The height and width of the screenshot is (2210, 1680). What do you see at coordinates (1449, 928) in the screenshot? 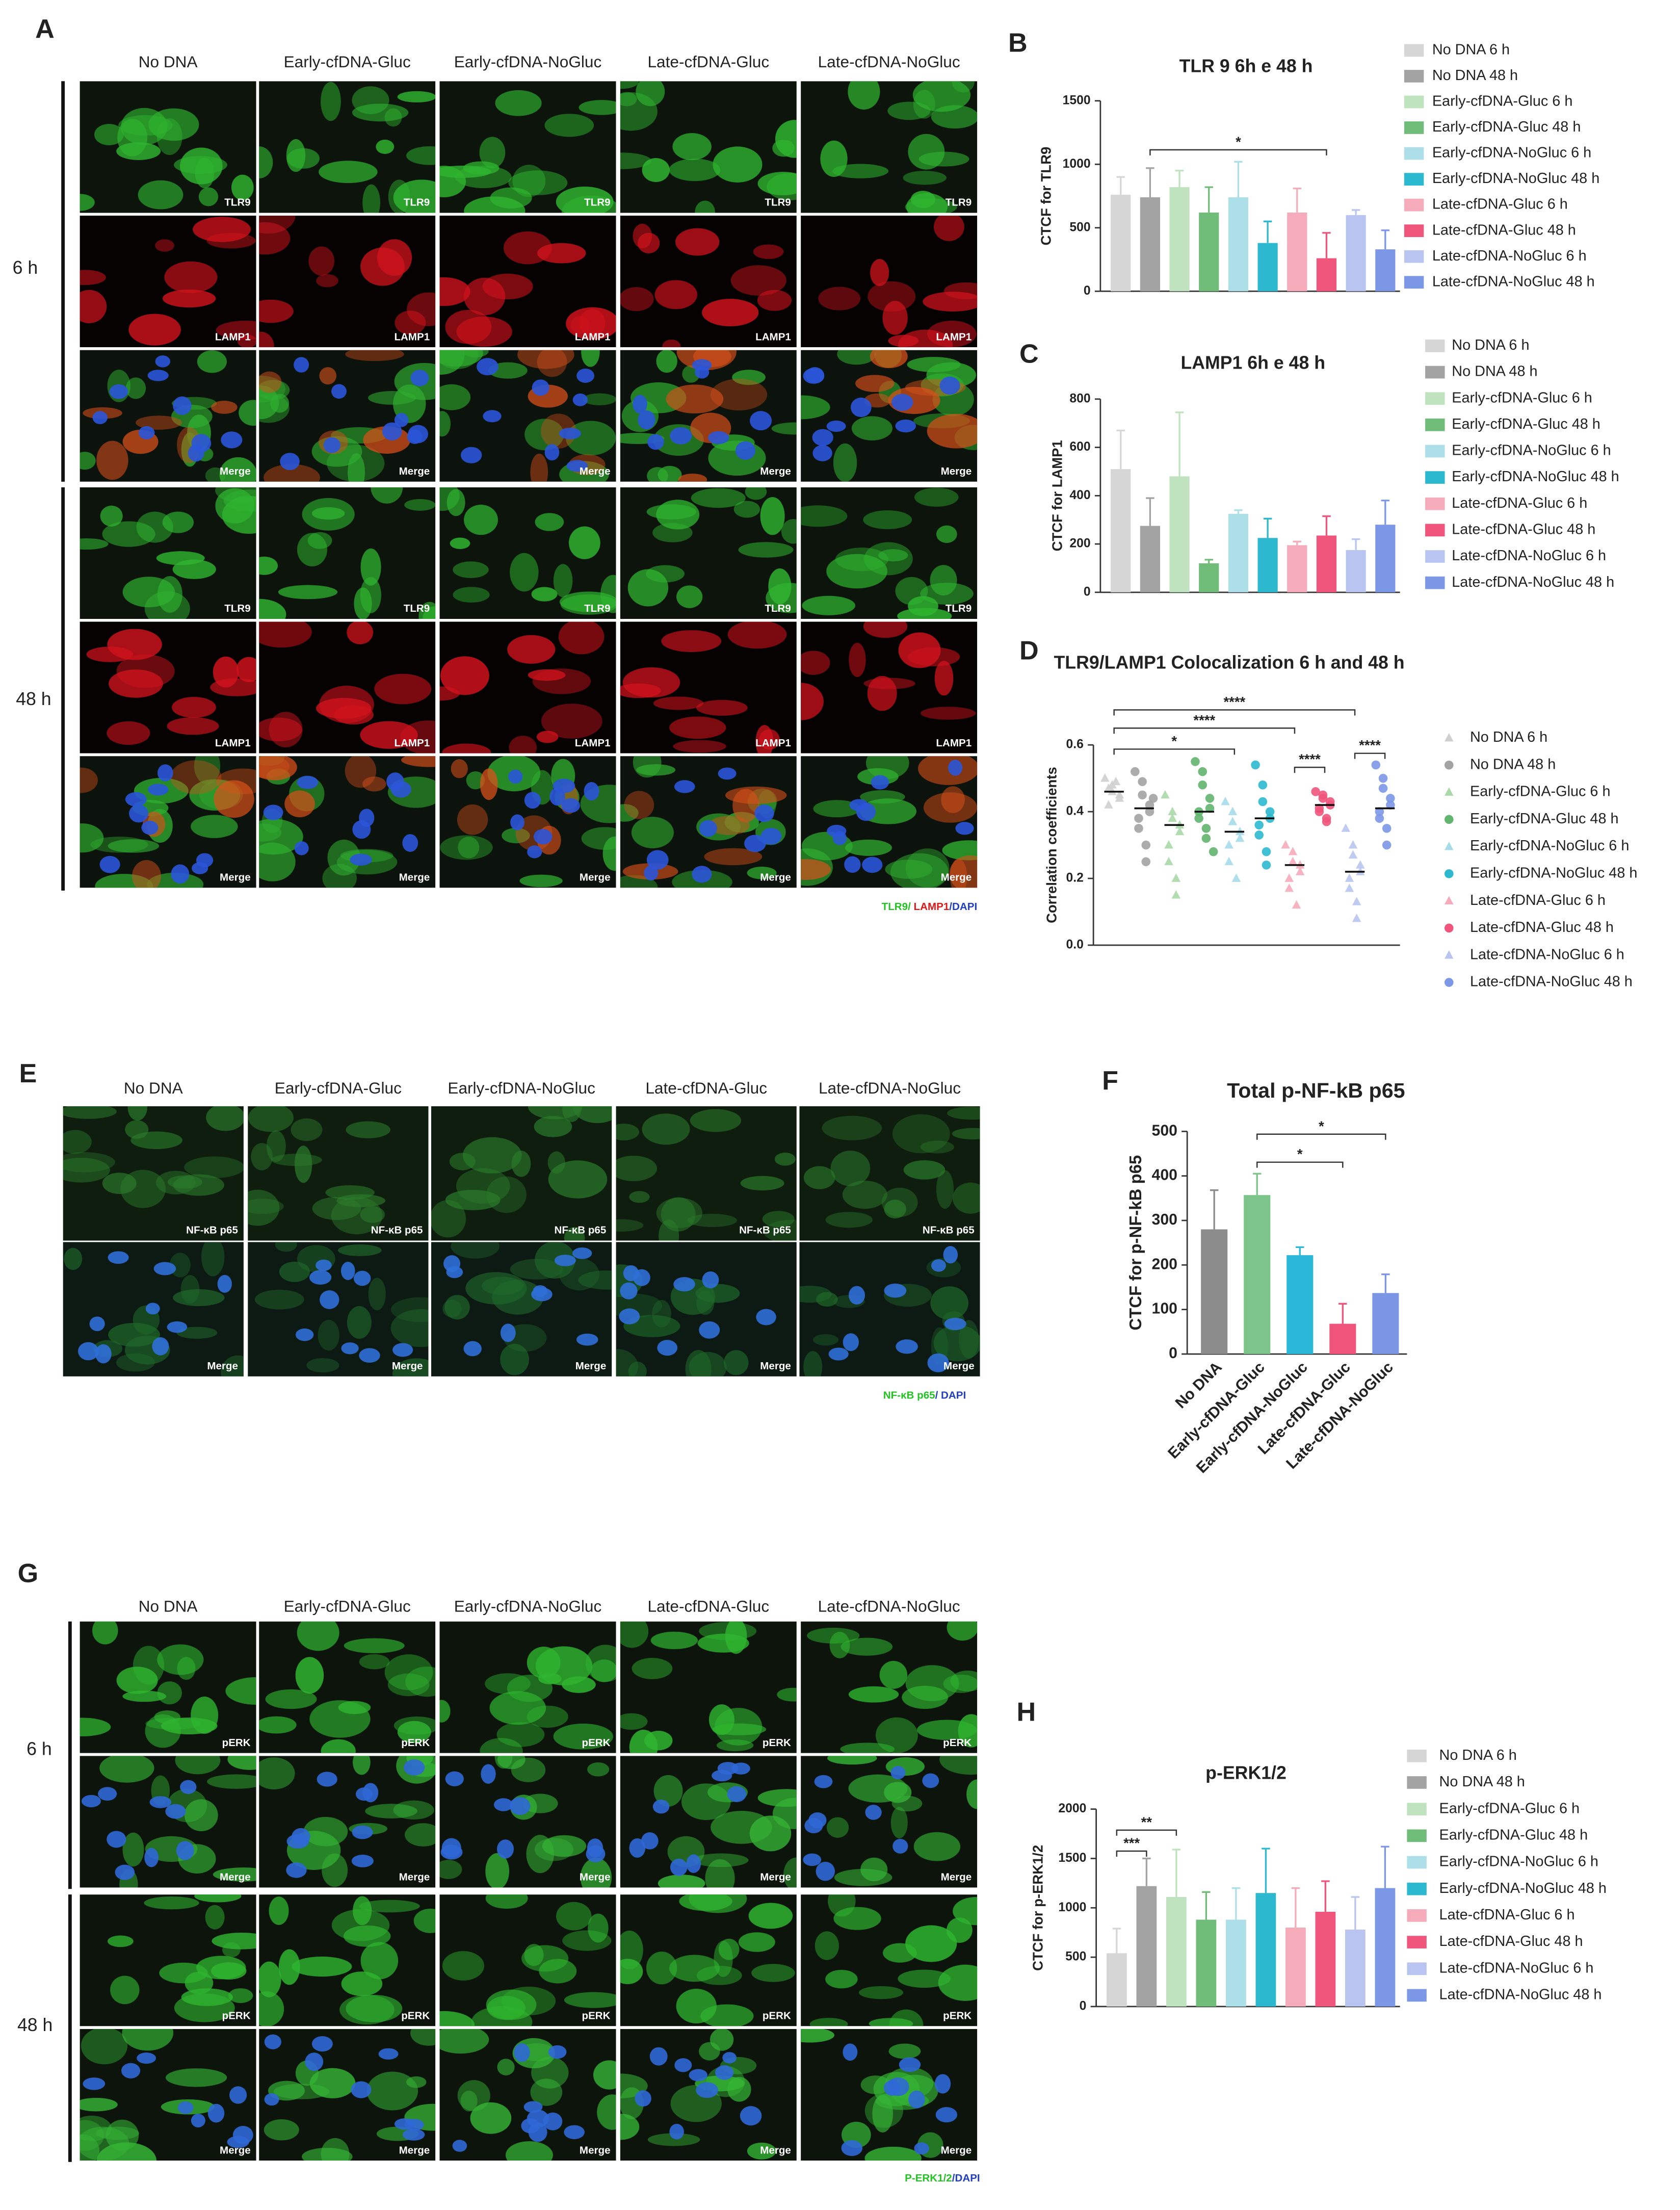
I see `legend-marker` at bounding box center [1449, 928].